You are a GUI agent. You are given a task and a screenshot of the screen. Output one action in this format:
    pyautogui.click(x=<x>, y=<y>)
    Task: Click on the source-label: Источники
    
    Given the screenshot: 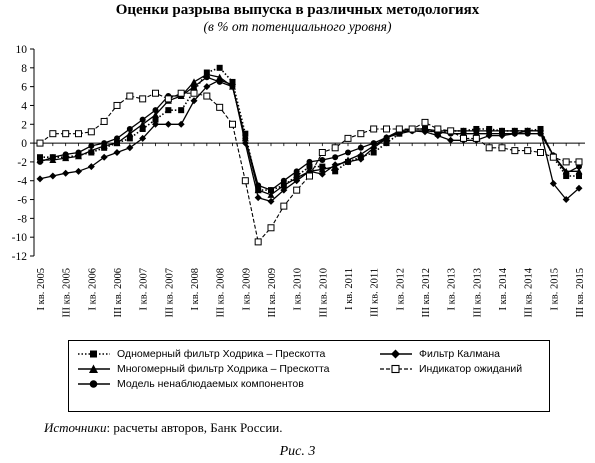 What is the action you would take?
    pyautogui.click(x=75, y=427)
    